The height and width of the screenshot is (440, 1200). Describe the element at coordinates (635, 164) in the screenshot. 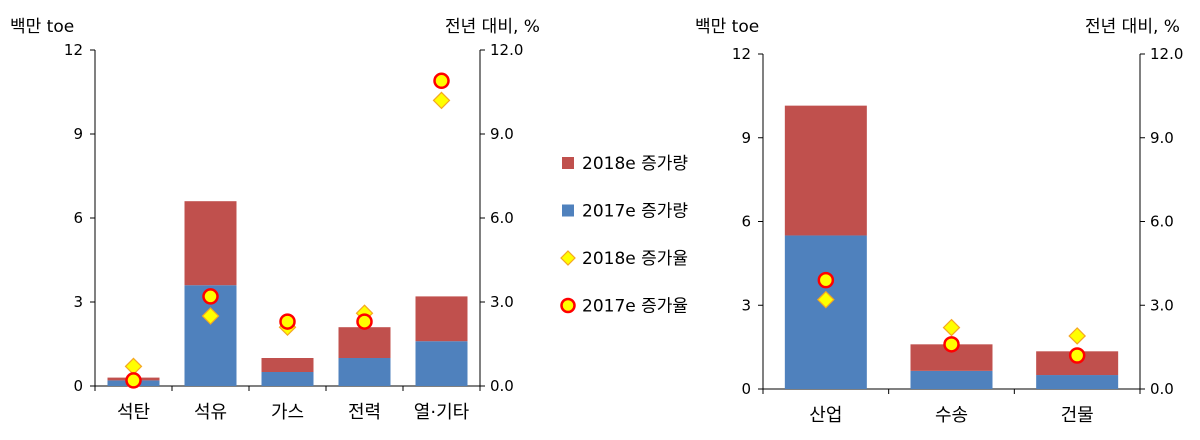

I see `legend-label: 2018e 증가량` at that location.